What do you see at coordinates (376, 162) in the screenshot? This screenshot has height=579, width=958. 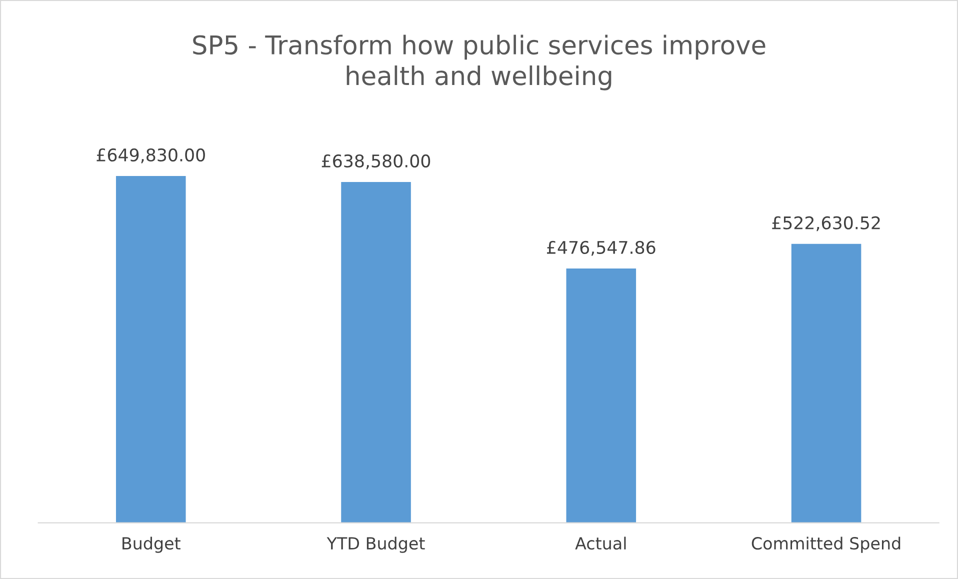 I see `data-label: £638,580.00` at bounding box center [376, 162].